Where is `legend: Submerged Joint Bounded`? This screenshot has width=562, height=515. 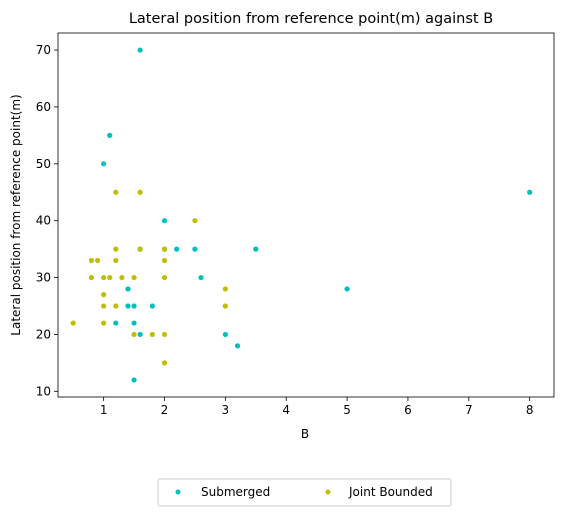 legend: Submerged Joint Bounded is located at coordinates (304, 492).